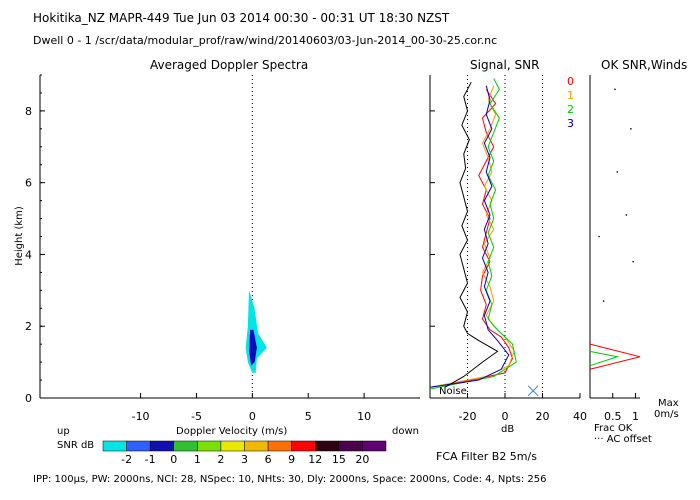  Describe the element at coordinates (339, 459) in the screenshot. I see `colorbar-tick-label: 15` at that location.